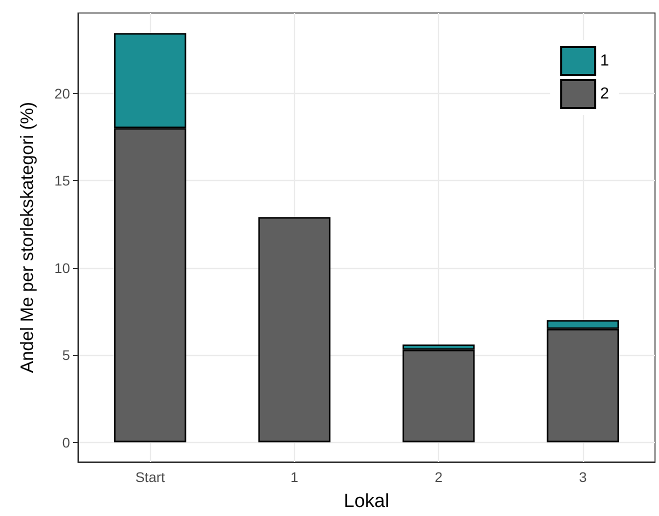 This screenshot has height=516, width=659. What do you see at coordinates (294, 477) in the screenshot?
I see `x-tick-label: 1` at bounding box center [294, 477].